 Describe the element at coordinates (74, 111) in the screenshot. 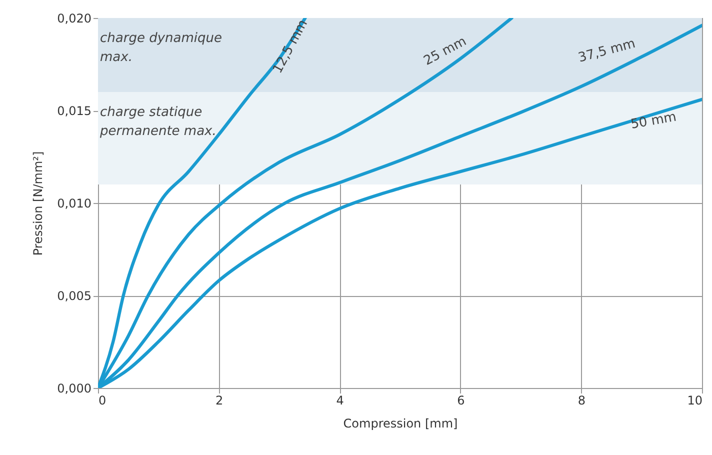

I see `y-tick-label: 0,015` at that location.